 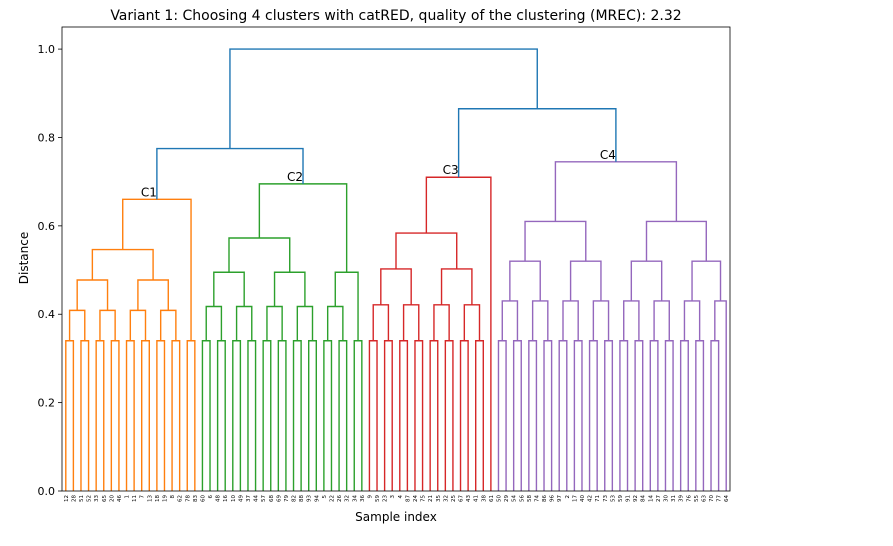 What do you see at coordinates (363, 498) in the screenshot?
I see `x-tick-label: 36` at bounding box center [363, 498].